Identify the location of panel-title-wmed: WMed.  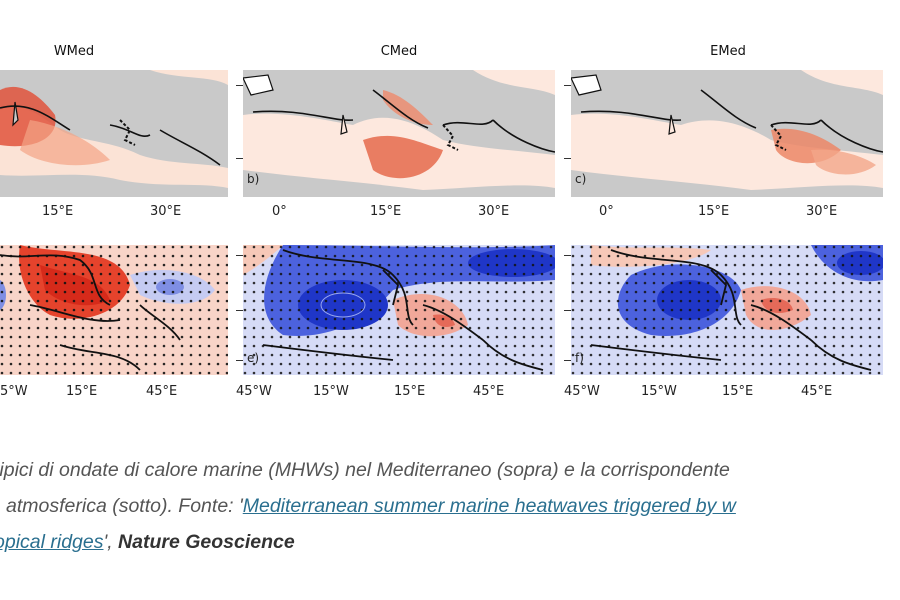
(74, 51).